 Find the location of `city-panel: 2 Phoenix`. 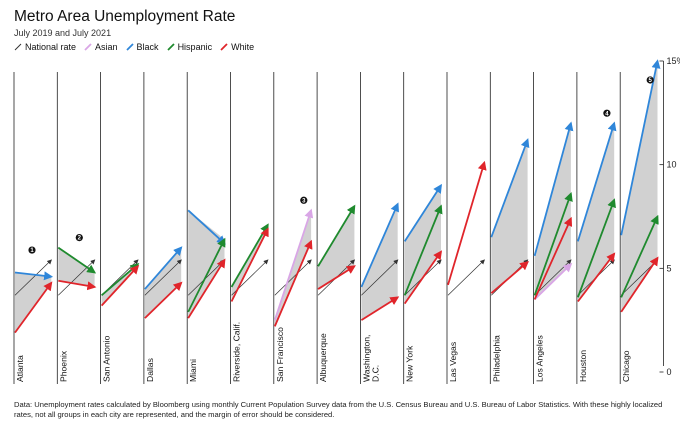

city-panel: 2 Phoenix is located at coordinates (76, 228).